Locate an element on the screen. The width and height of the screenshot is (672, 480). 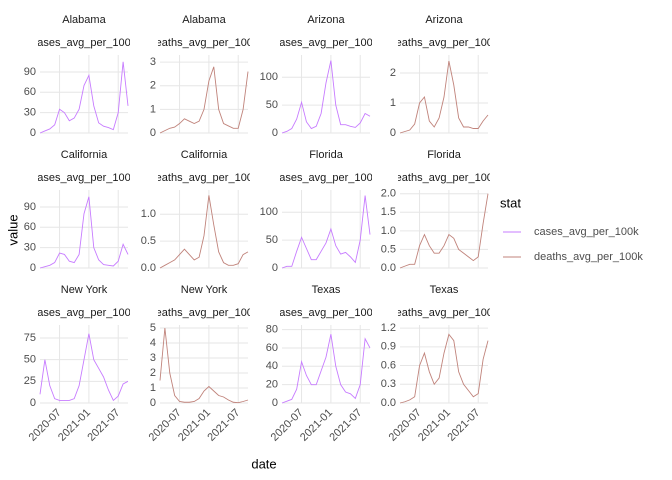
y-tick-label: 20 is located at coordinates (272, 385).